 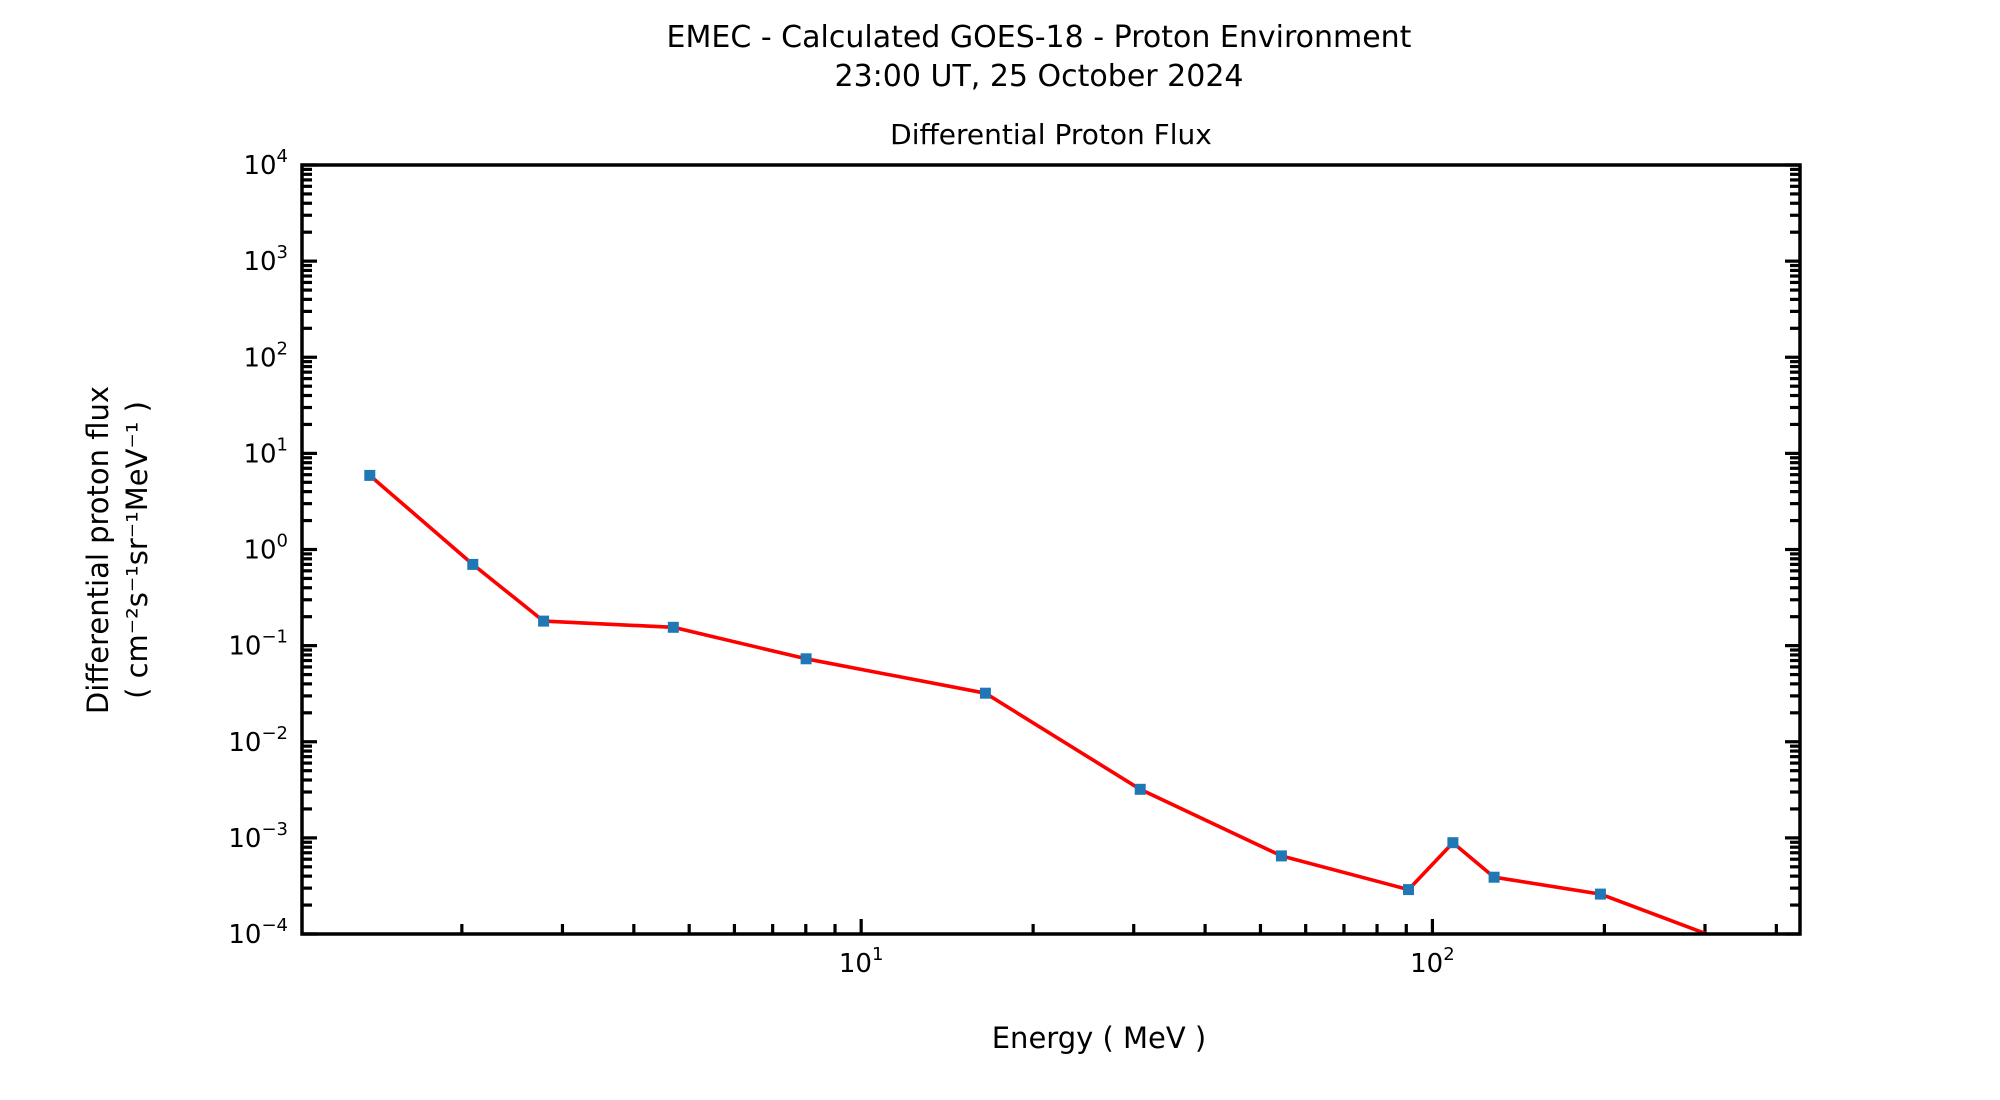 What do you see at coordinates (265, 259) in the screenshot?
I see `y-tick-label: 10³` at bounding box center [265, 259].